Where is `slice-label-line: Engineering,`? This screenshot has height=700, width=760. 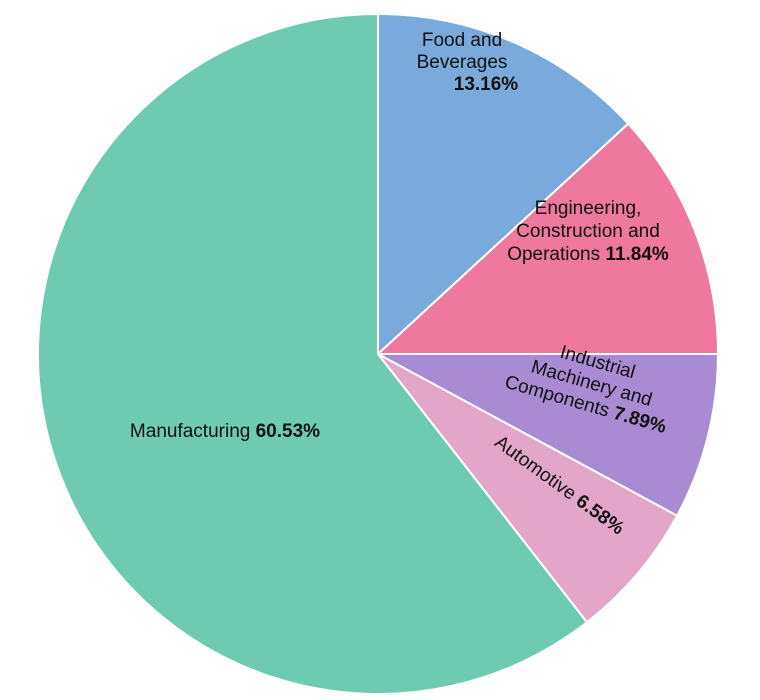 slice-label-line: Engineering, is located at coordinates (588, 208).